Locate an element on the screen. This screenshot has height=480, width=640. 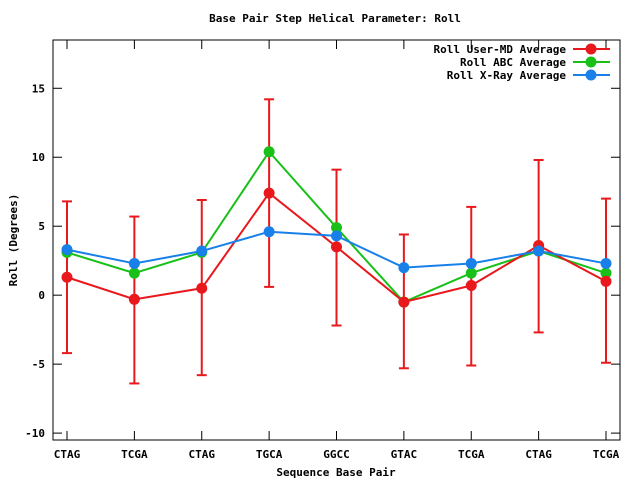
legend-item: Roll X-Ray Average is located at coordinates (528, 75).